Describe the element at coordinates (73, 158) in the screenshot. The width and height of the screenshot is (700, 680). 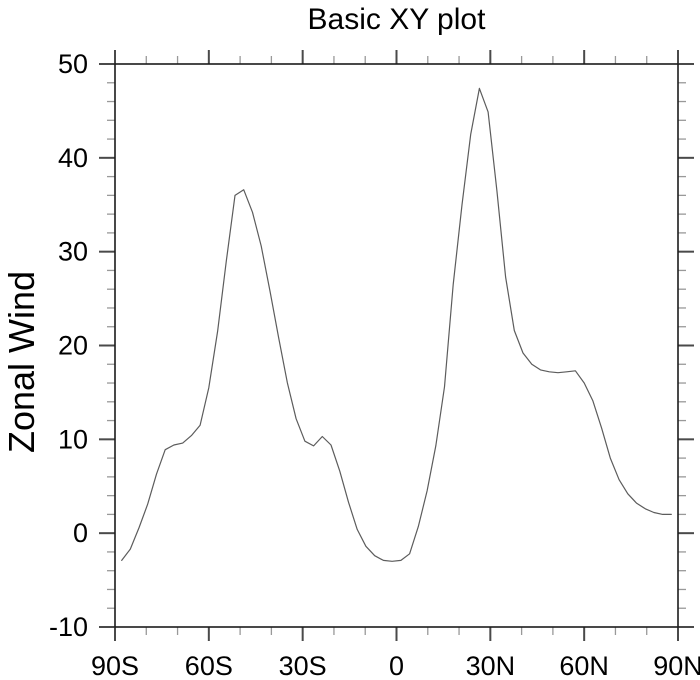
I see `y-tick-label: 40` at that location.